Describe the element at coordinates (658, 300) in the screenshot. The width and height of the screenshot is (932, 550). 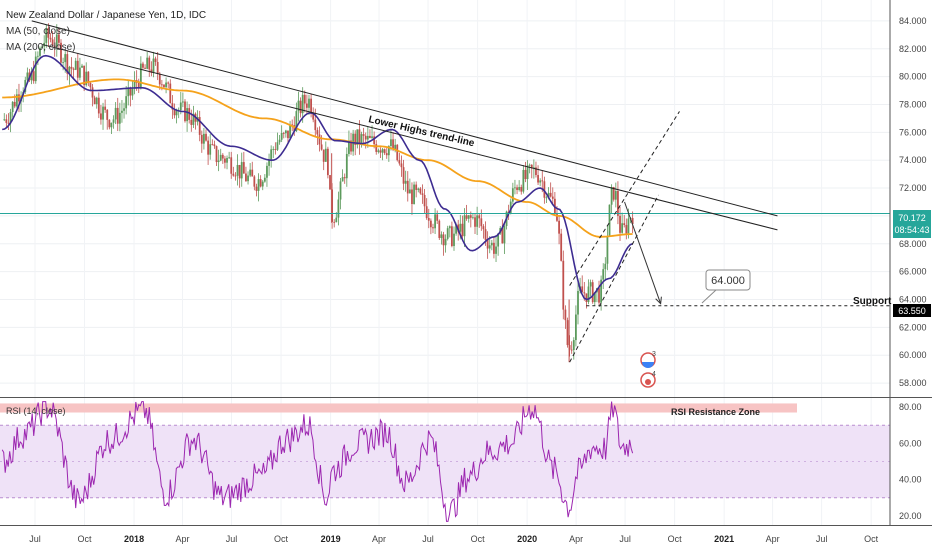
I see `projection-arrowhead` at that location.